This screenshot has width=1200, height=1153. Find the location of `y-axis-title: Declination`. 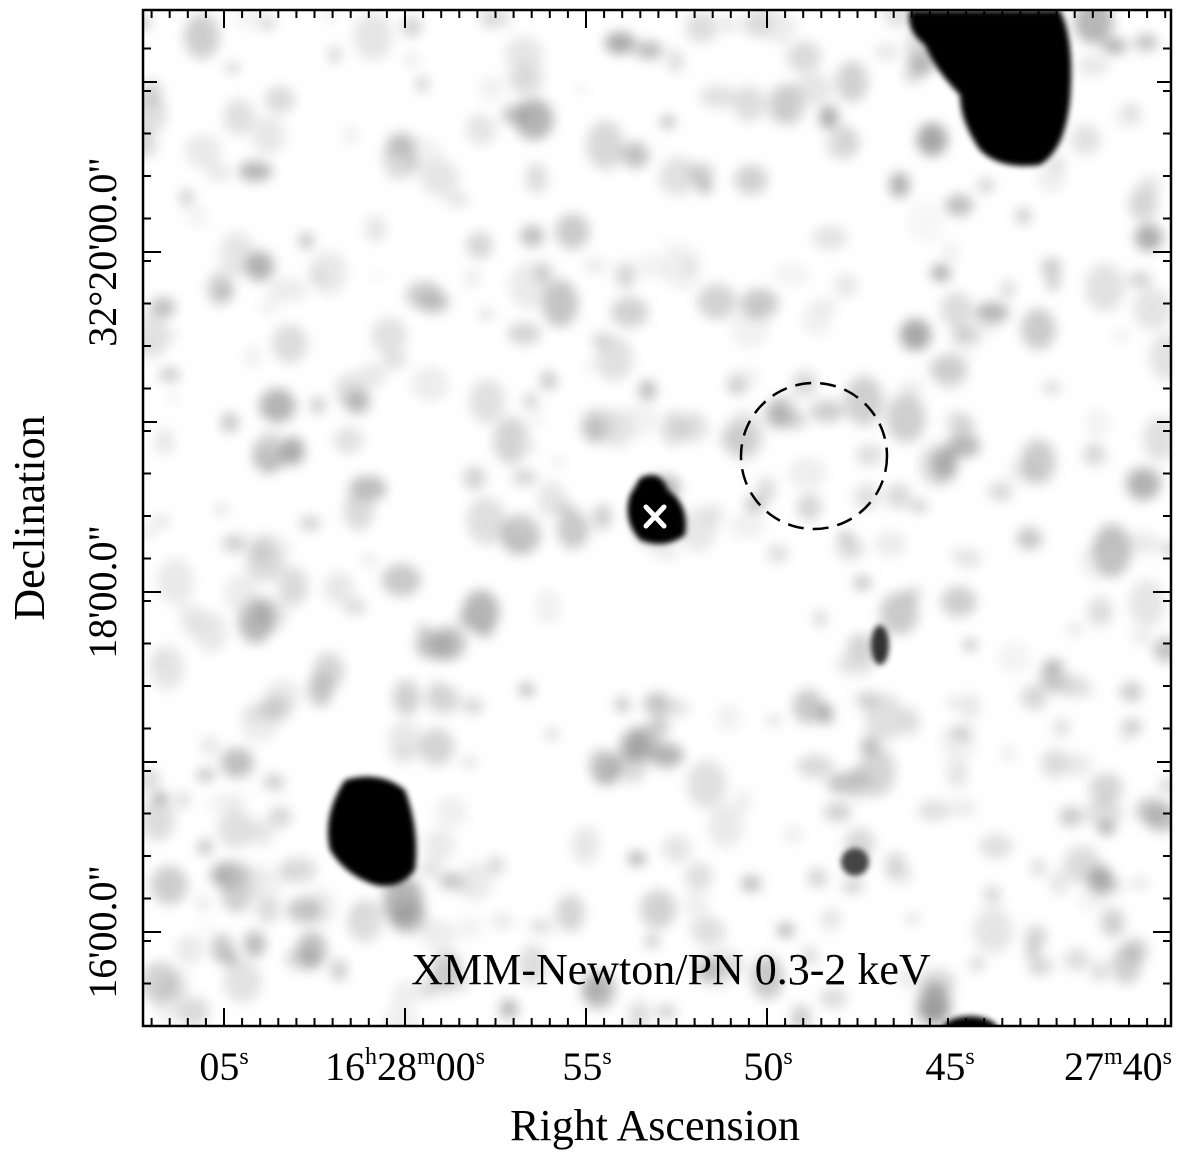

y-axis-title: Declination is located at coordinates (29, 517).